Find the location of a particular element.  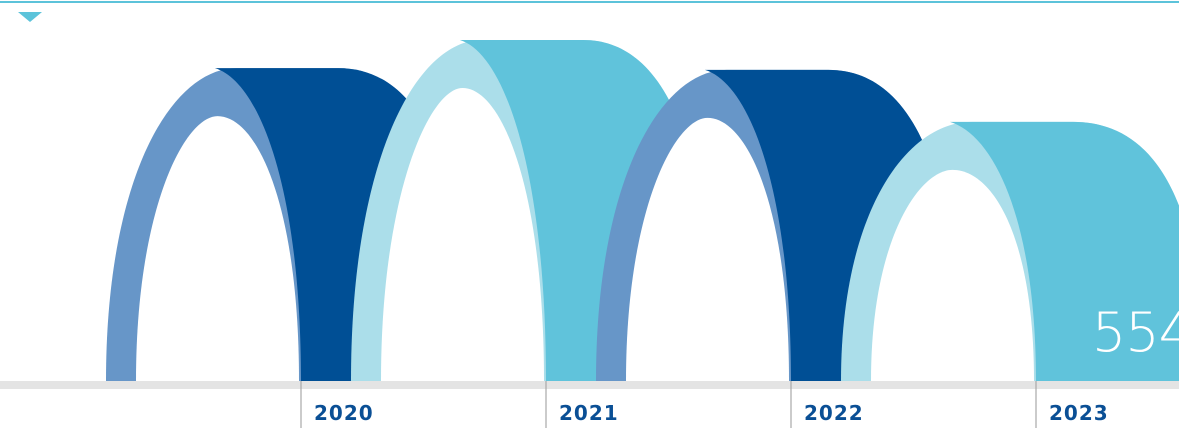

category-label: 2020 is located at coordinates (344, 413).